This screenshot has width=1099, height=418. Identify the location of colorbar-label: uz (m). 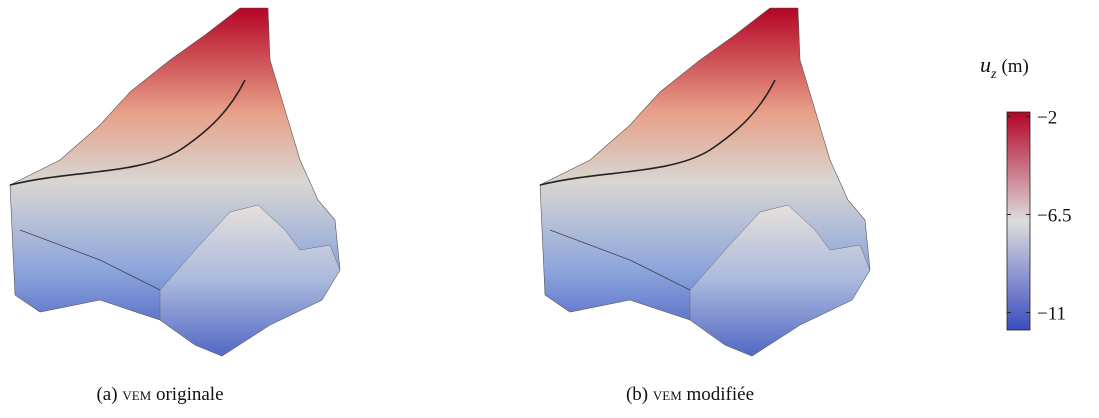
(1004, 67).